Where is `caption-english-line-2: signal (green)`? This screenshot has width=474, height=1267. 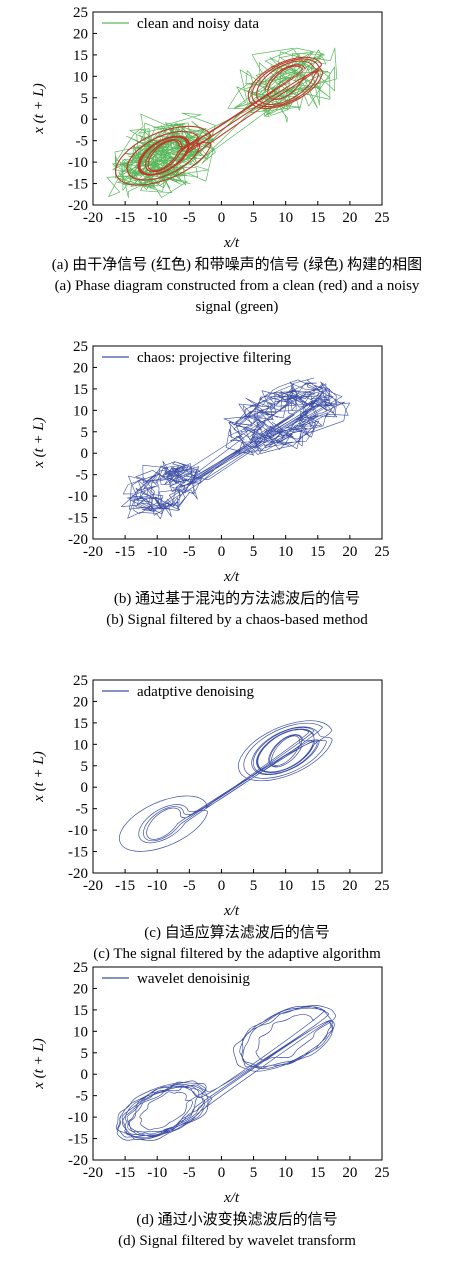 caption-english-line-2: signal (green) is located at coordinates (237, 307).